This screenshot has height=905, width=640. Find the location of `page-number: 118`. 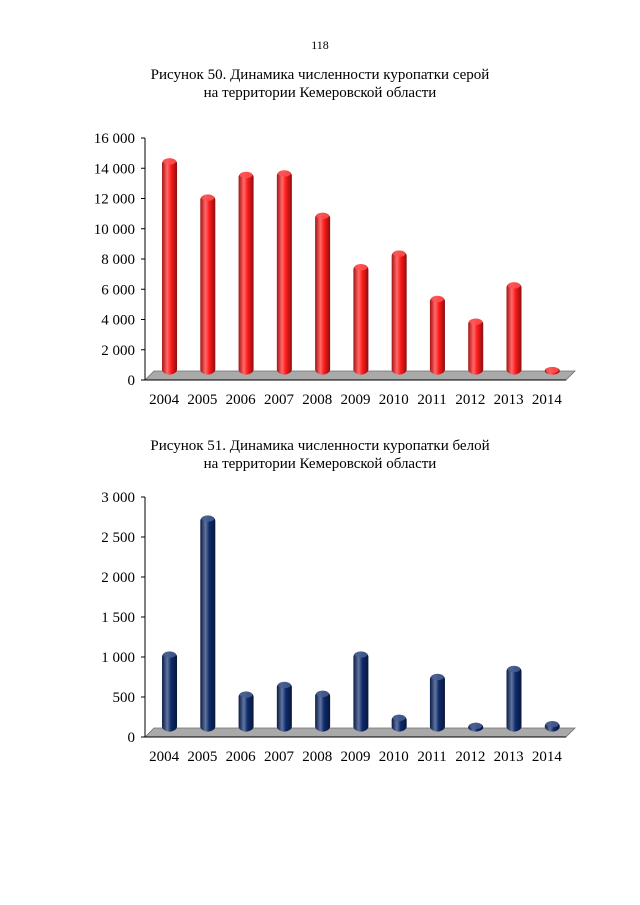

page-number: 118 is located at coordinates (320, 45).